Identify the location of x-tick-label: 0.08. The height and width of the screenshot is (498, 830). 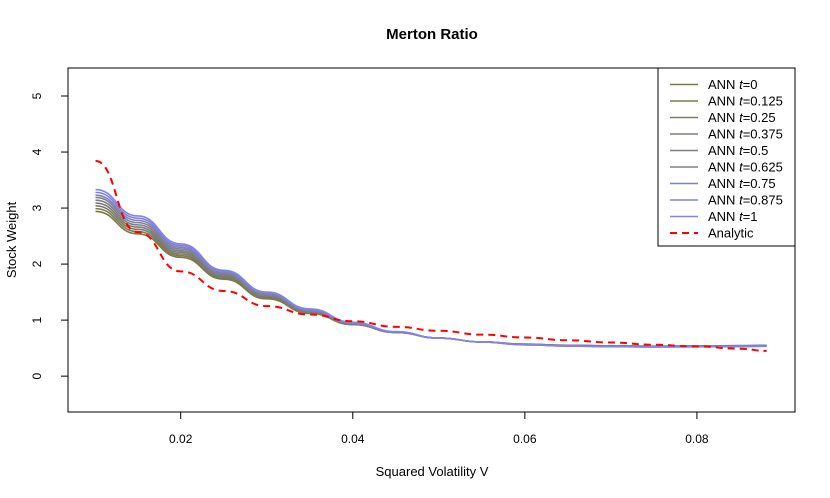
(697, 439).